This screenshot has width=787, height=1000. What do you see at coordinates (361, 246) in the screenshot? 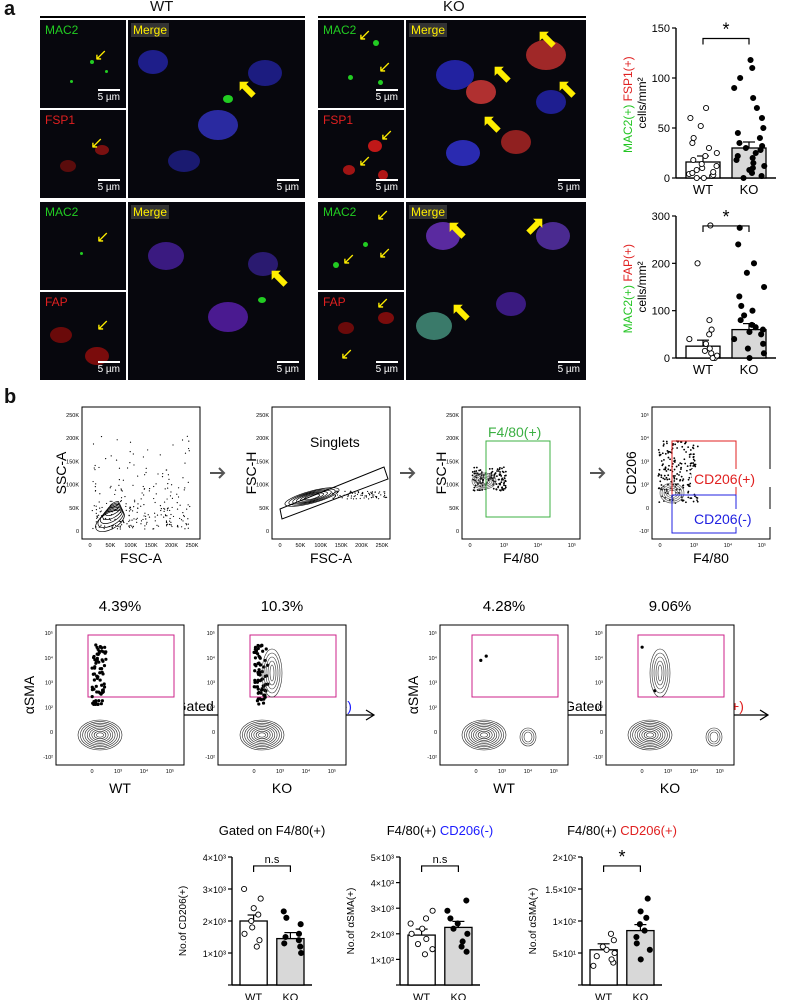
I see `ko-mac2-image-2: MAC2 ↙ ↙ ↙` at bounding box center [361, 246].